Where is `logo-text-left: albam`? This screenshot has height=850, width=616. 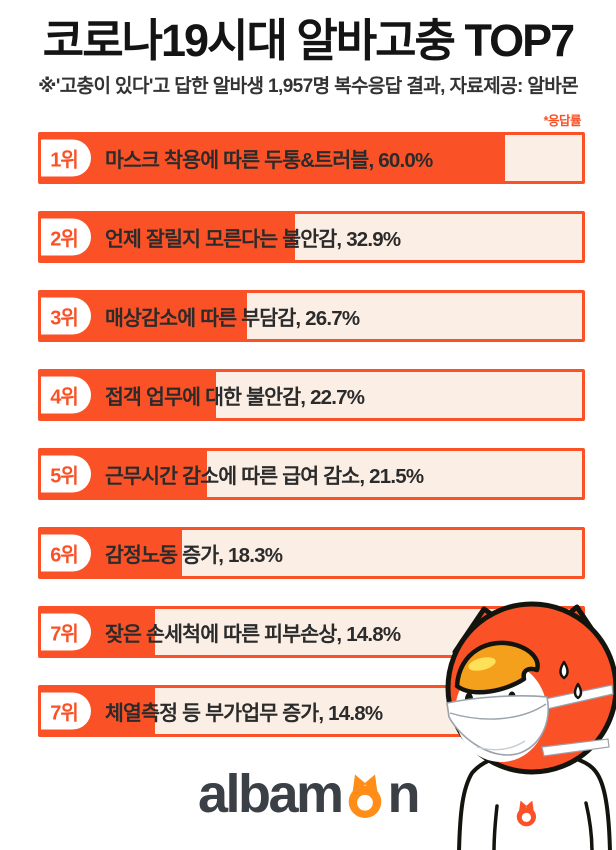
logo-text-left: albam is located at coordinates (270, 794).